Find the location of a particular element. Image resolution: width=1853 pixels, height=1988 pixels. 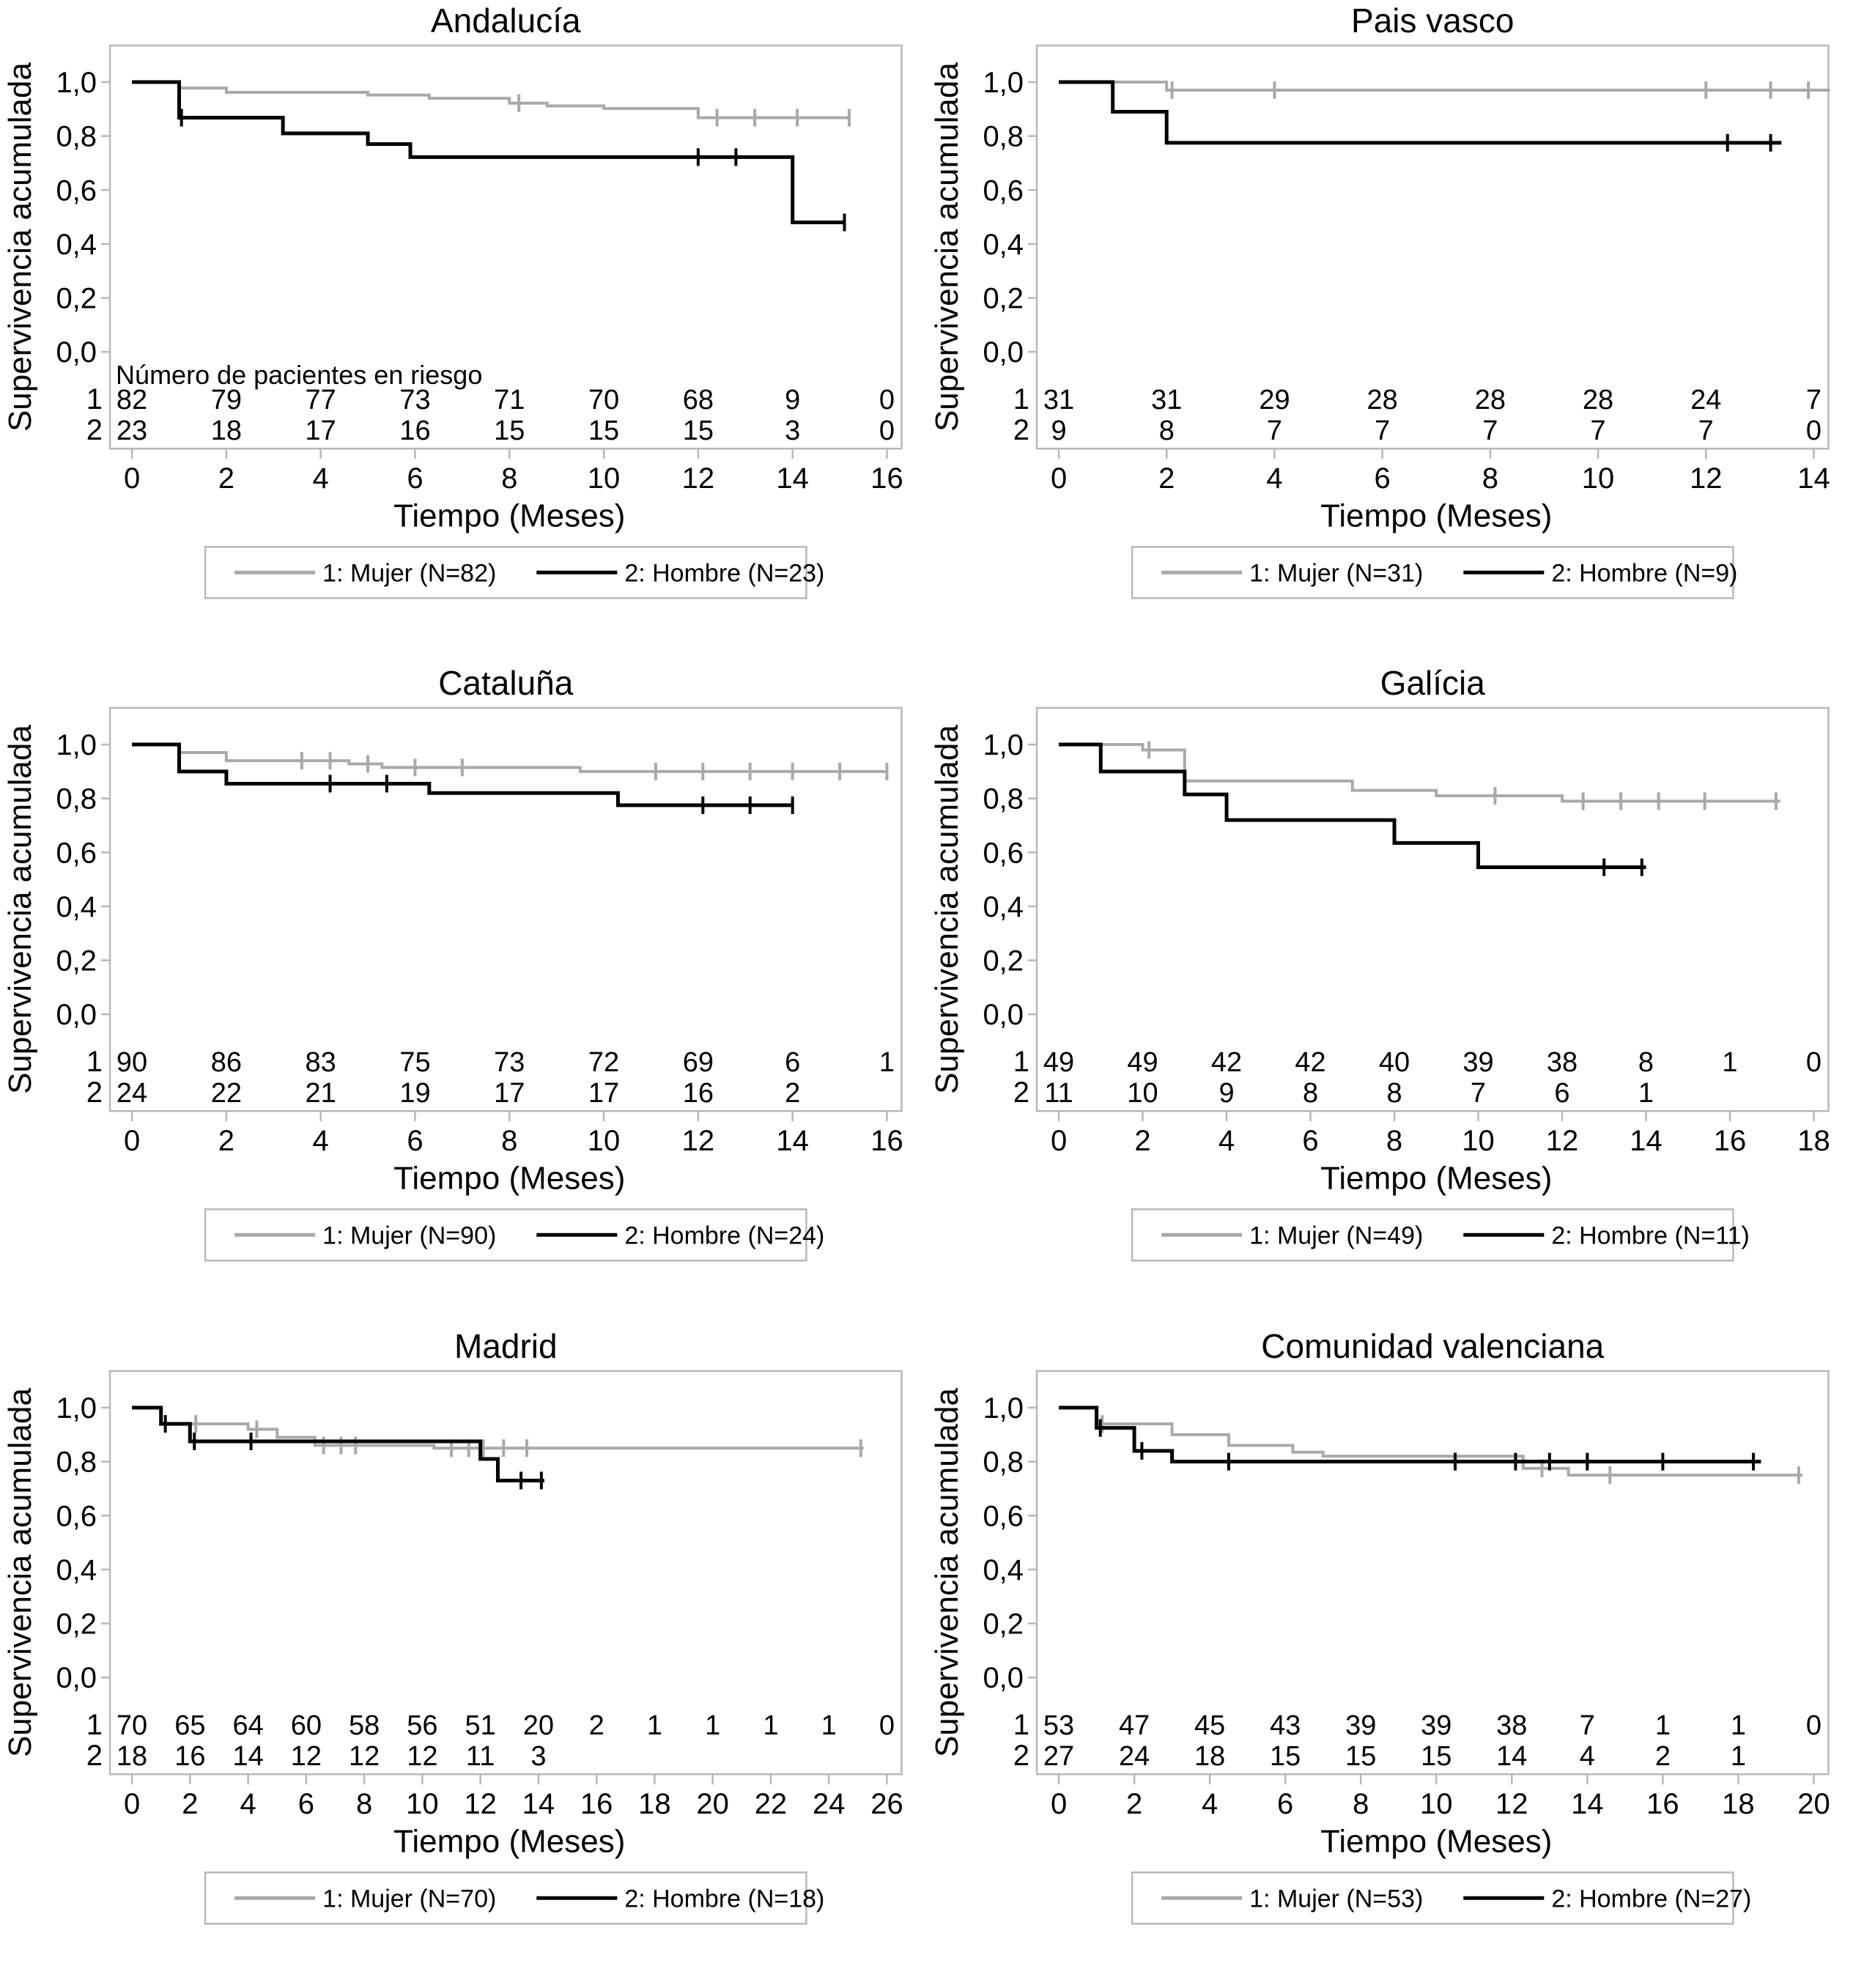

risk-value: 2 is located at coordinates (596, 1725).